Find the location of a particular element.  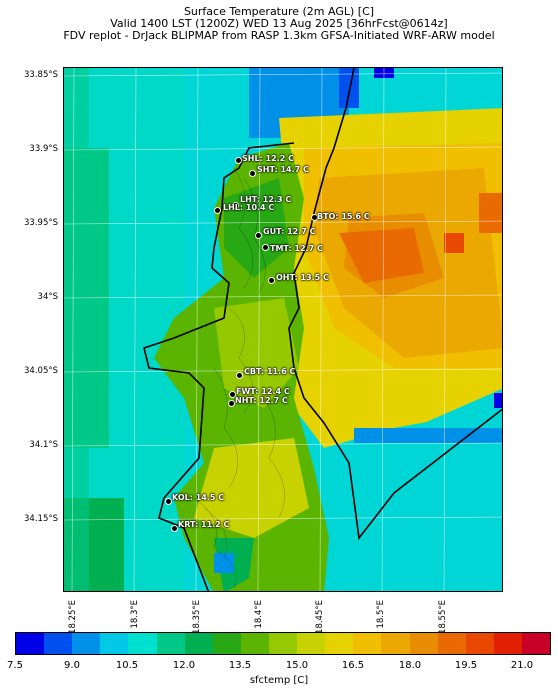

station-label: TMT: 12.7 C is located at coordinates (296, 248).